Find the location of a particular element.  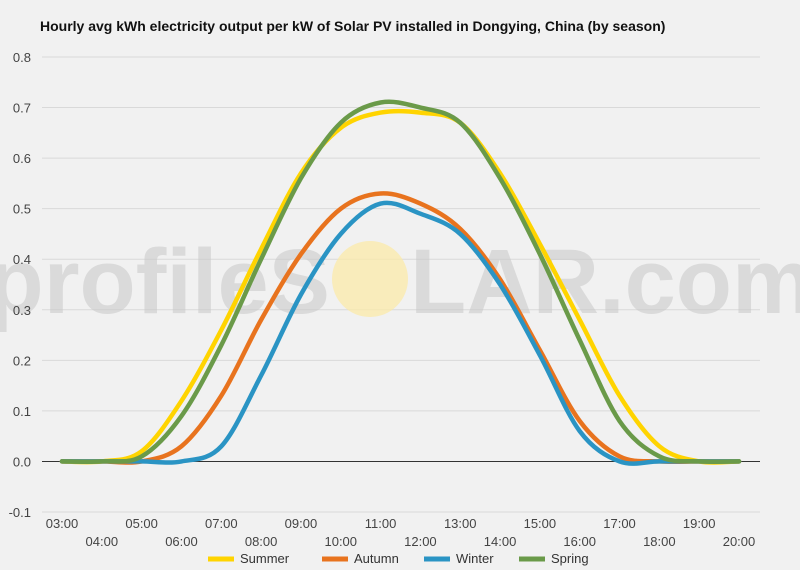

legend-label-summer: Summer is located at coordinates (265, 558).